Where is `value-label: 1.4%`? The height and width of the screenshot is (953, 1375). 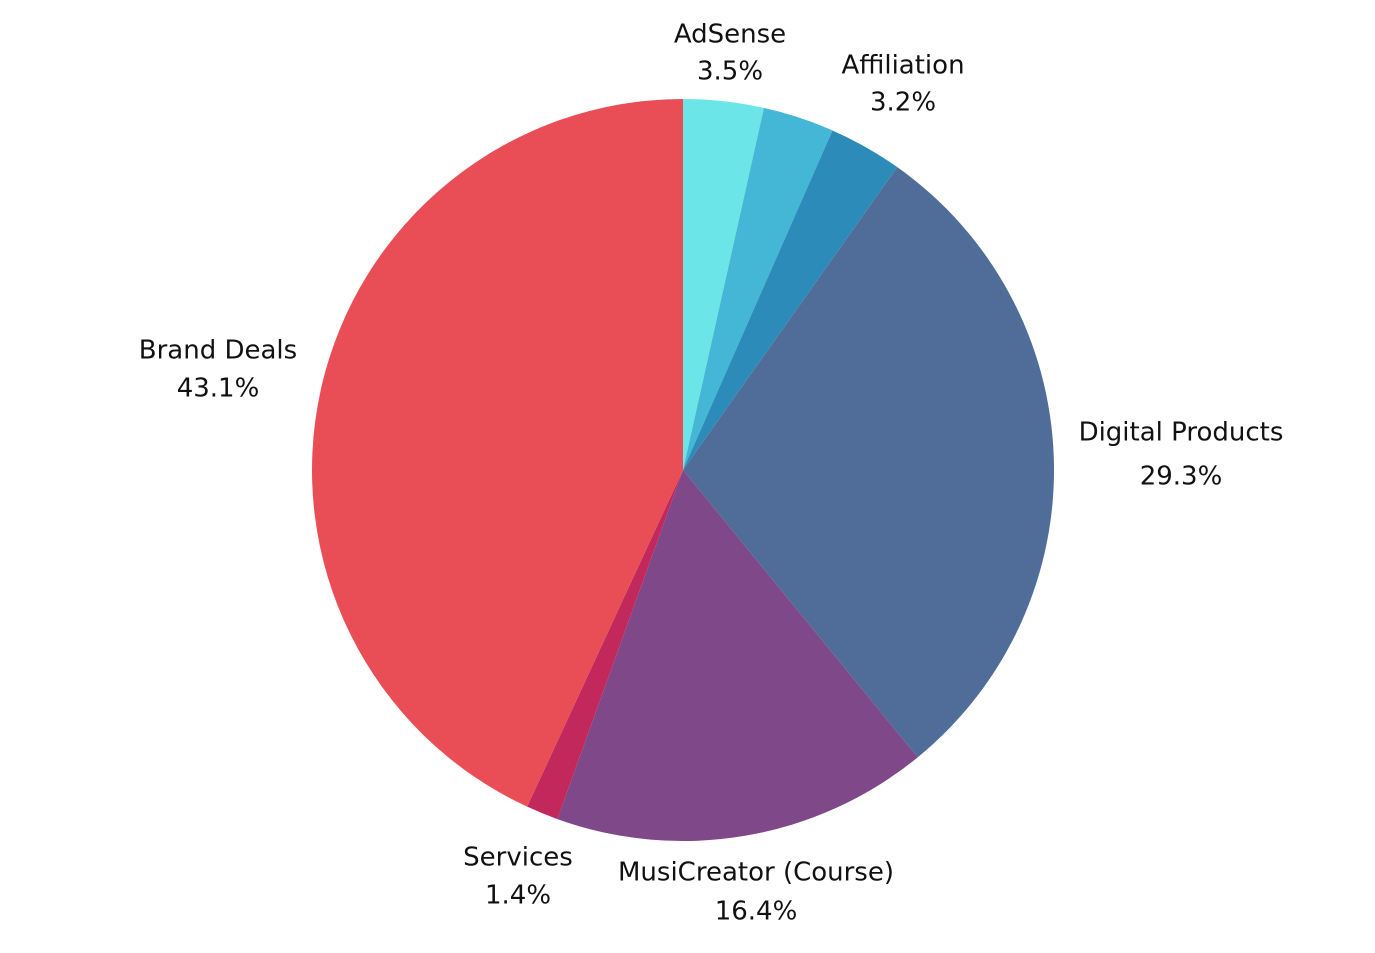
value-label: 1.4% is located at coordinates (518, 896).